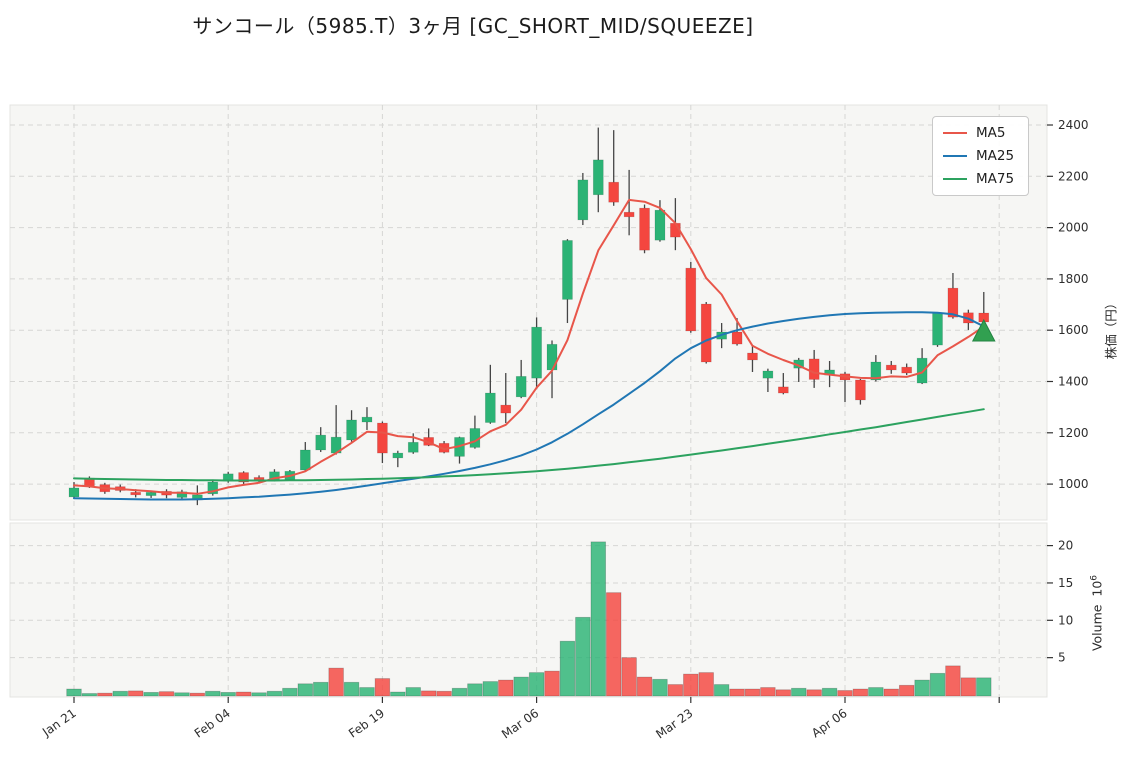 The image size is (1129, 760). I want to click on volume-axis-label: Volume 106, so click(1096, 613).